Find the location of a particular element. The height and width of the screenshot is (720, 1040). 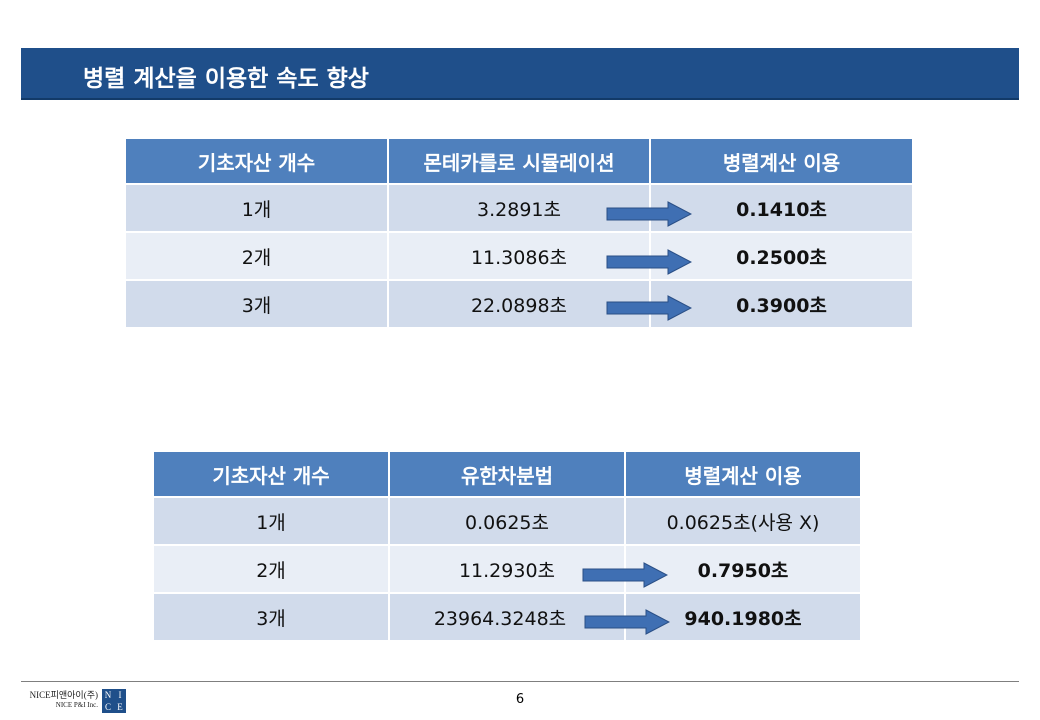

cell-finite-difference-time: 0.0625초 is located at coordinates (507, 521).